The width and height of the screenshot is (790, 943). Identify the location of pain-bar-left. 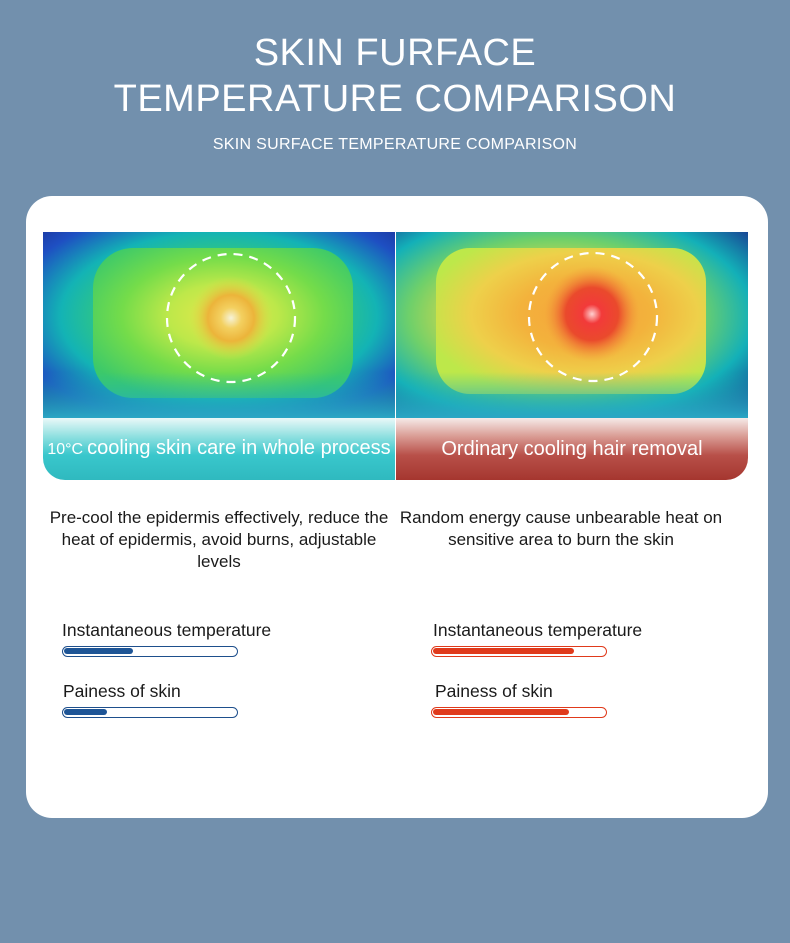
(150, 712).